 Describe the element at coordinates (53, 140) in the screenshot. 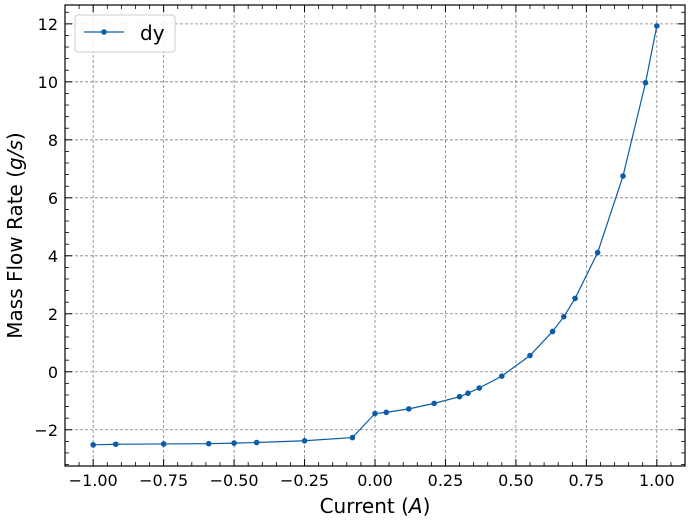

I see `y-tick-label: 8` at that location.